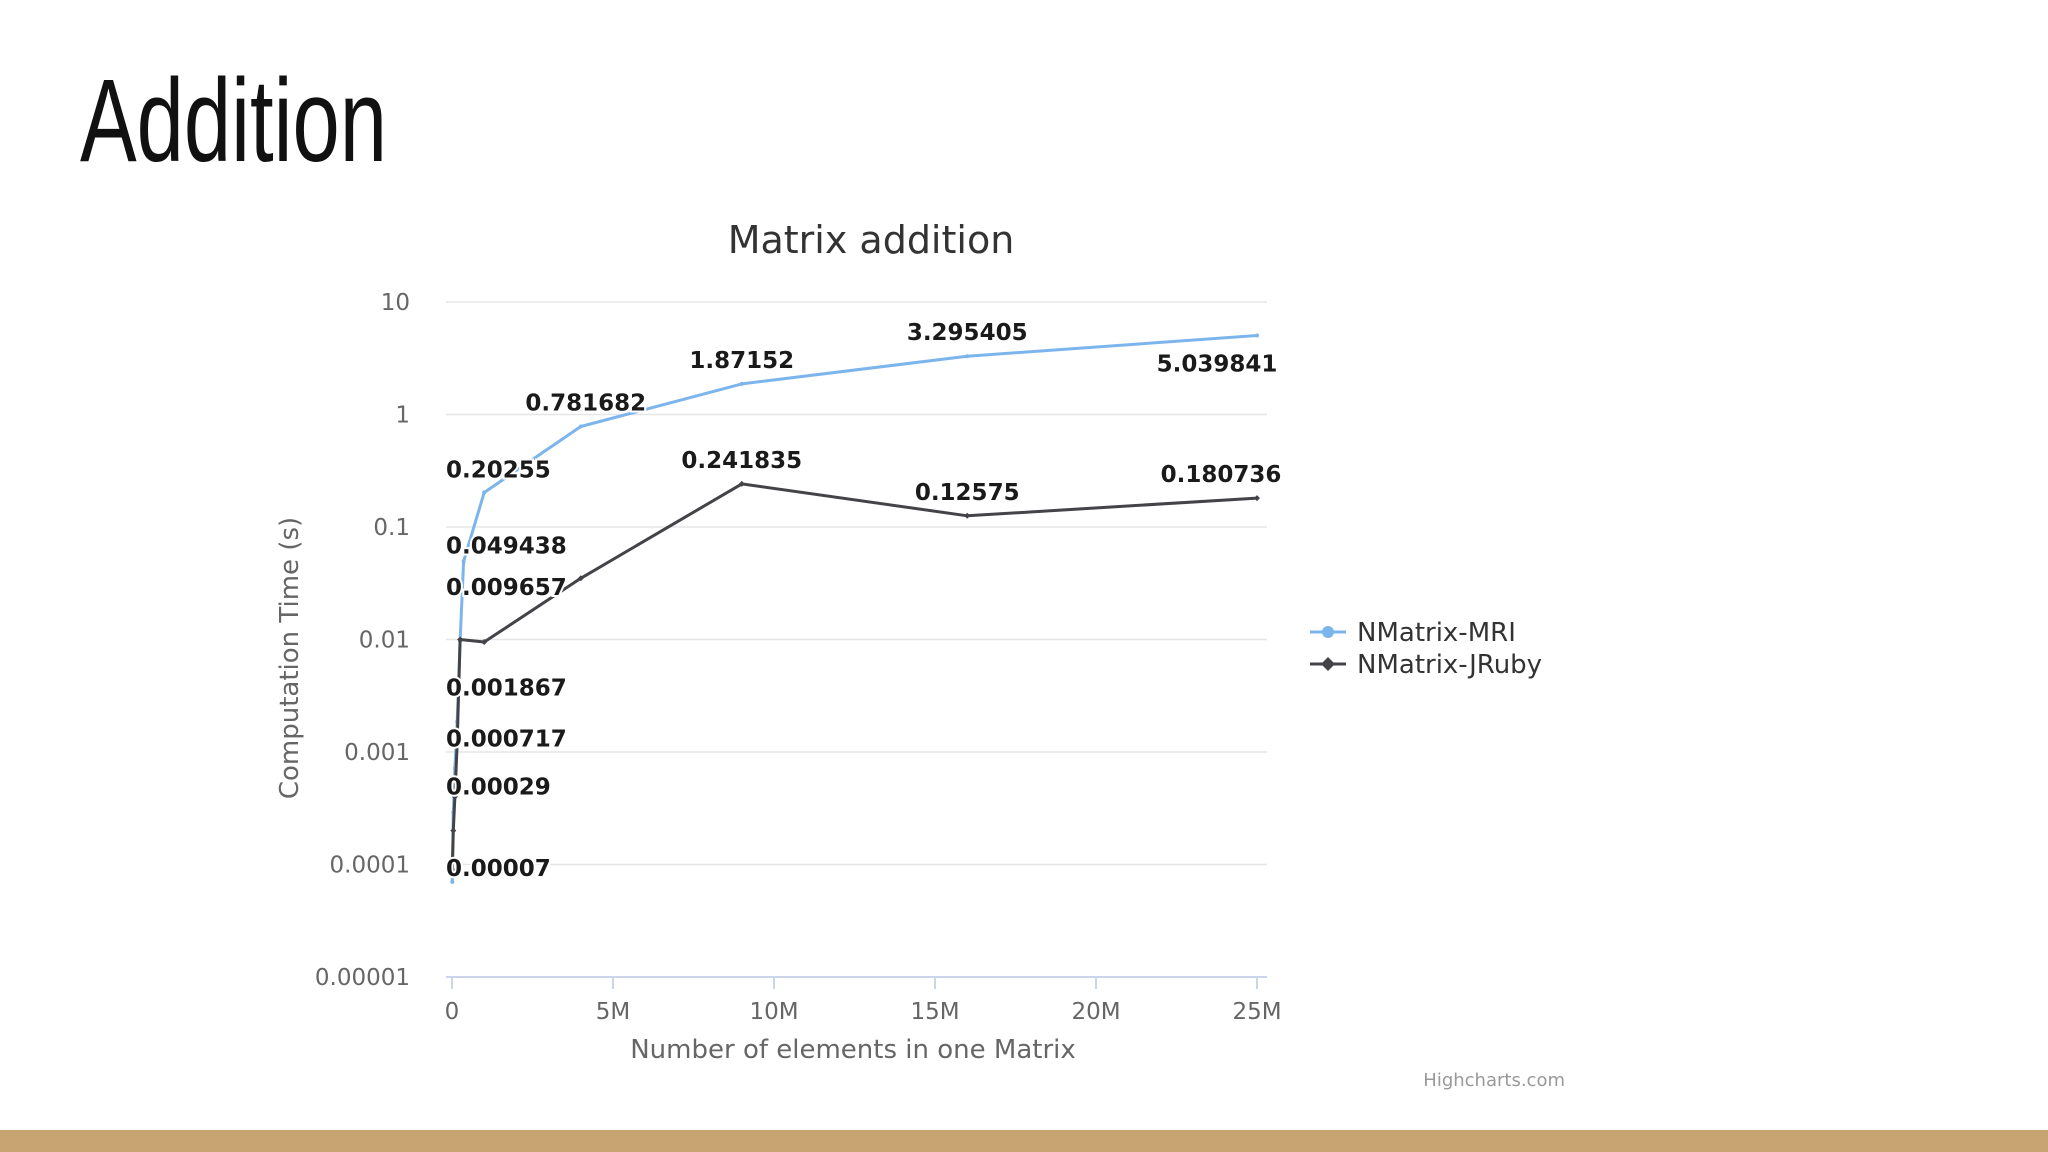  Describe the element at coordinates (1256, 1012) in the screenshot. I see `x-tick-label: 25M` at that location.